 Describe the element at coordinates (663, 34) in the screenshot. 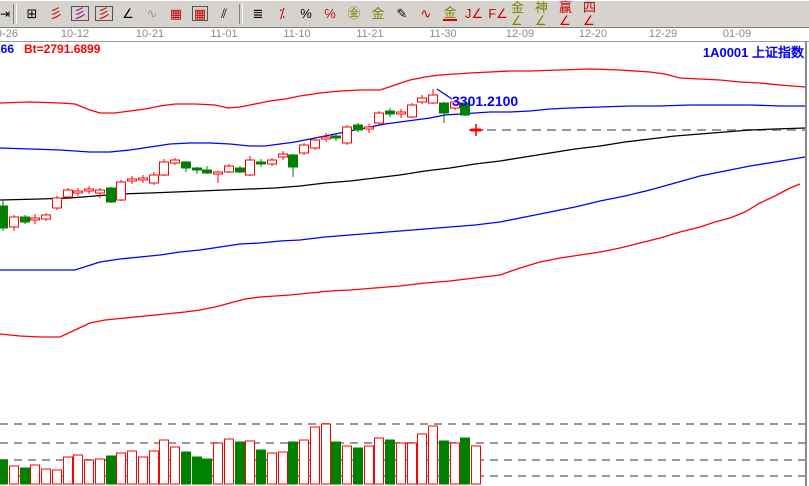

I see `axis-date-label: 12-29` at that location.